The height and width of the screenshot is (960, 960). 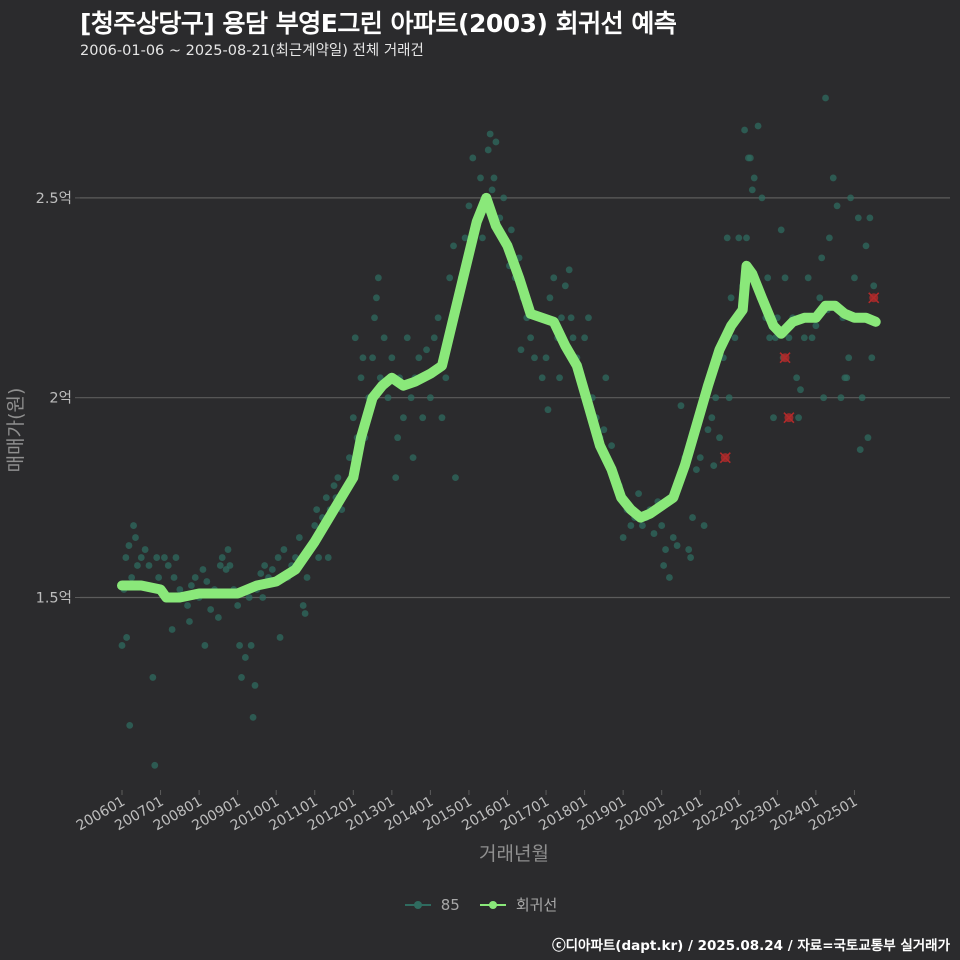 I want to click on legend-item-scatter: 85, so click(x=431, y=905).